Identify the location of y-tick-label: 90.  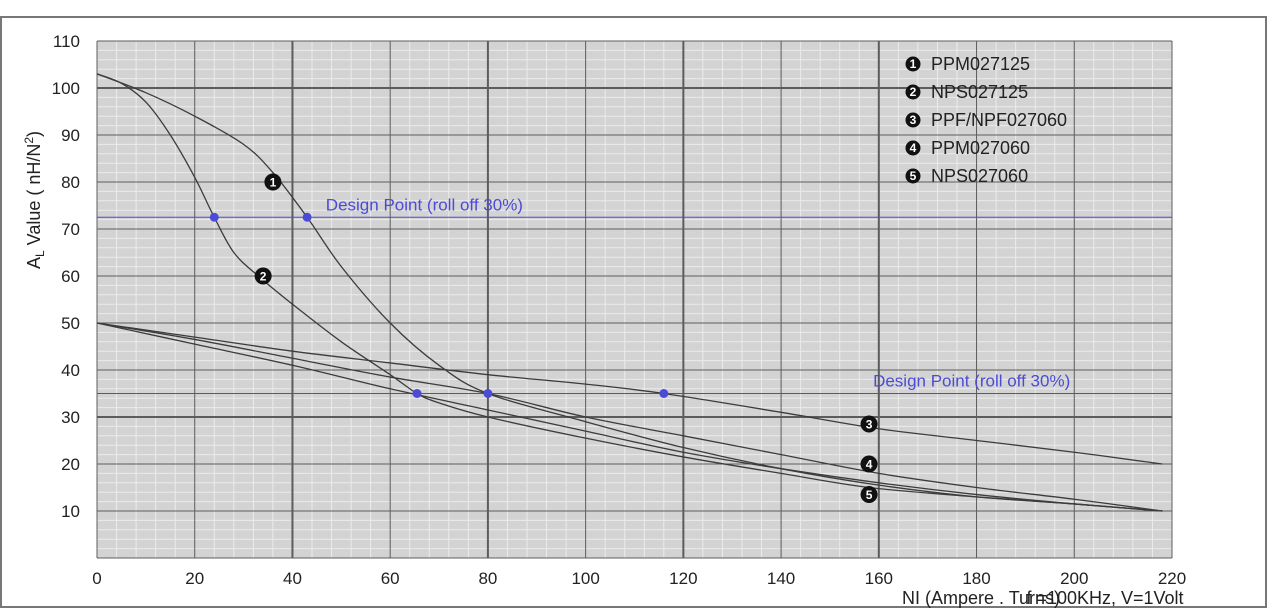
(70, 135).